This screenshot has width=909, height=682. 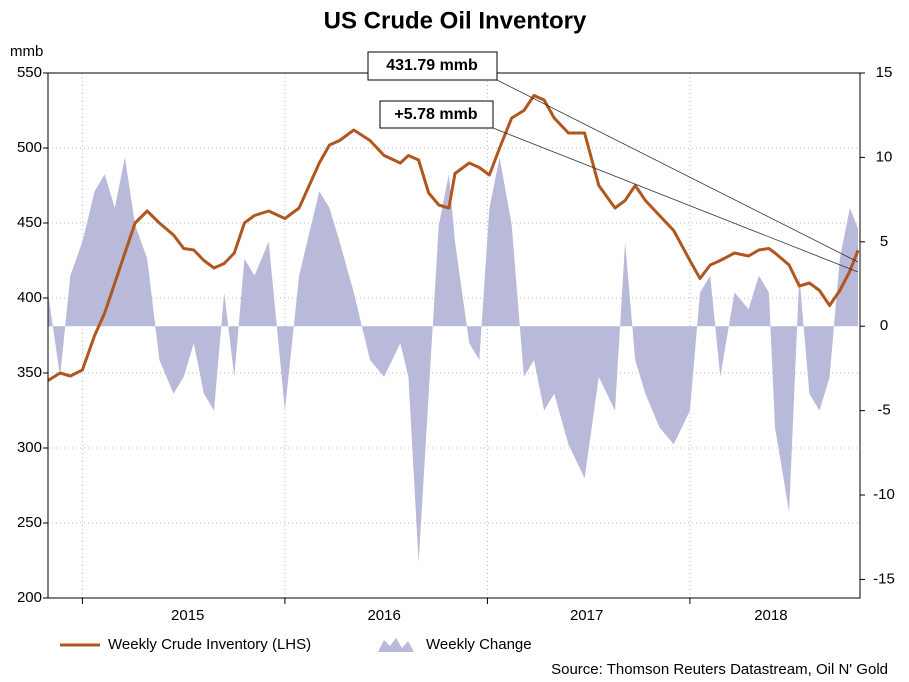 What do you see at coordinates (383, 615) in the screenshot?
I see `x-tick-label: 2016` at bounding box center [383, 615].